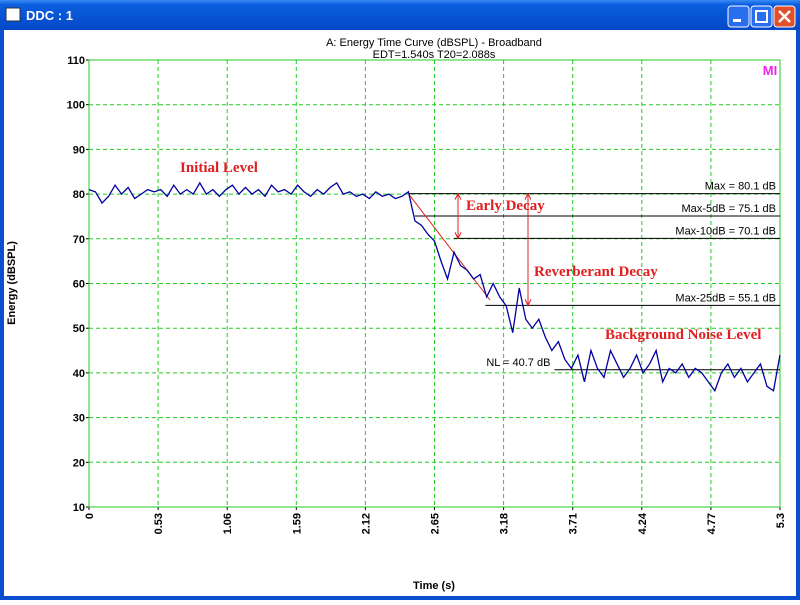 The image size is (800, 605). Describe the element at coordinates (400, 15) in the screenshot. I see `title-bar` at that location.